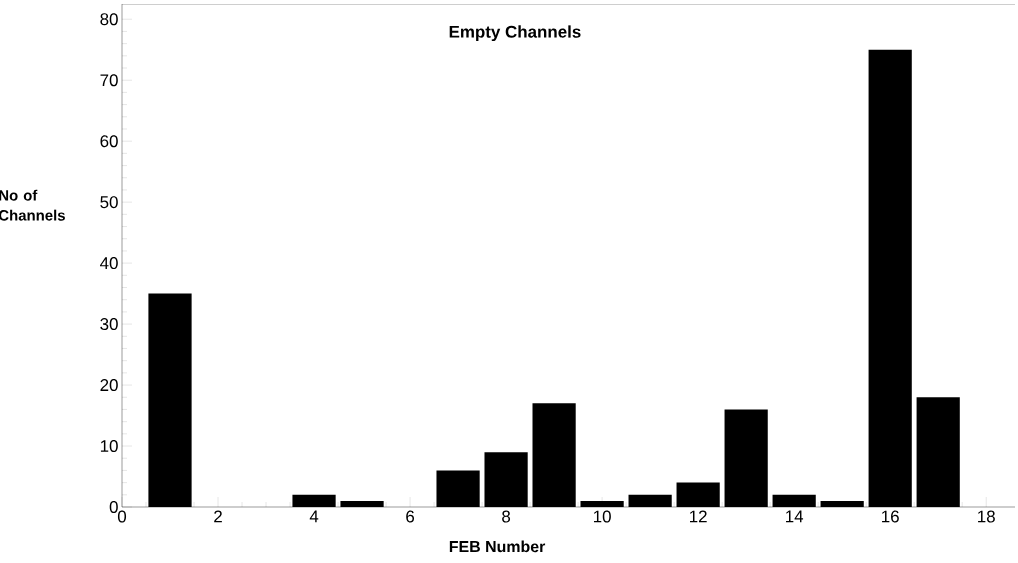 The width and height of the screenshot is (1018, 563). Describe the element at coordinates (314, 516) in the screenshot. I see `x-tick-label: 4` at that location.